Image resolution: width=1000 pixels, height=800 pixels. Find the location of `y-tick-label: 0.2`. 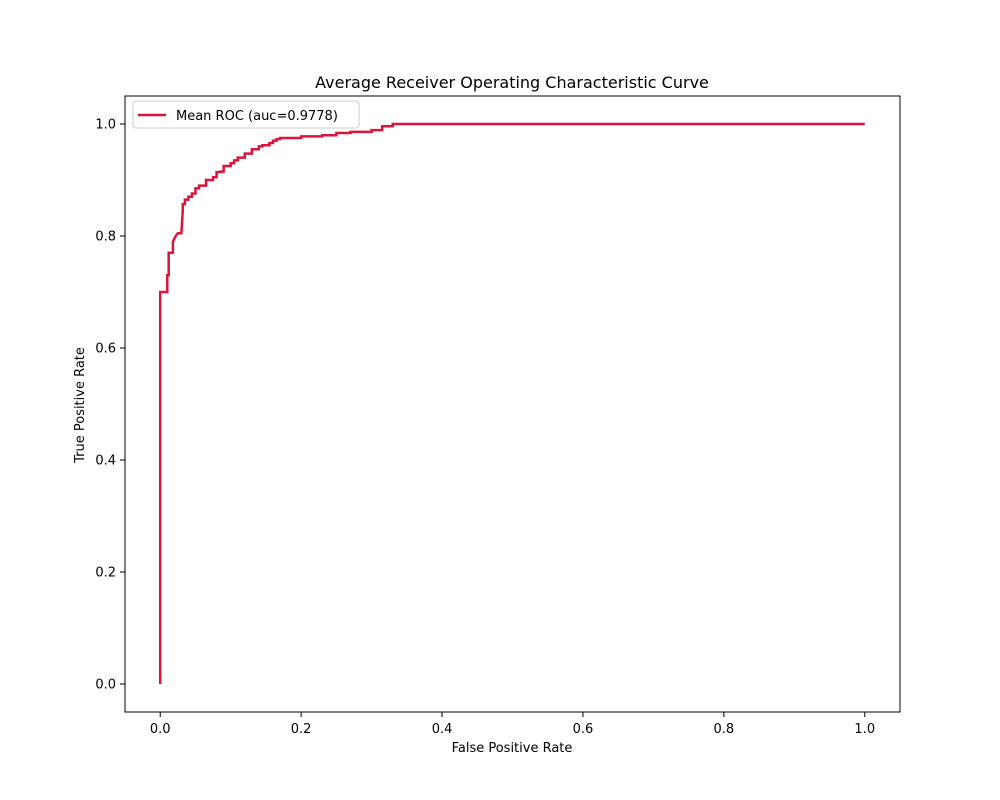

y-tick-label: 0.2 is located at coordinates (105, 573).